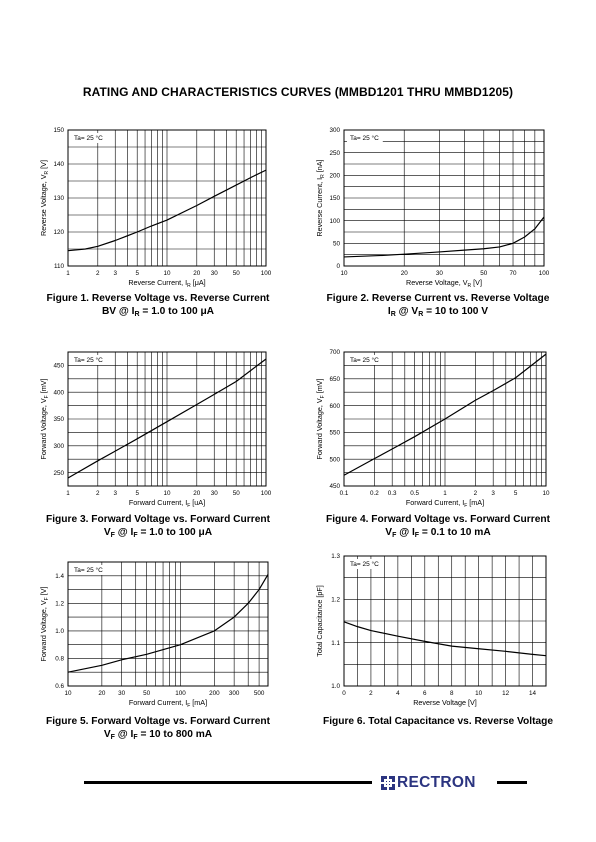 Image resolution: width=596 pixels, height=842 pixels. Describe the element at coordinates (344, 273) in the screenshot. I see `fig2-x-tick-label: 10` at that location.